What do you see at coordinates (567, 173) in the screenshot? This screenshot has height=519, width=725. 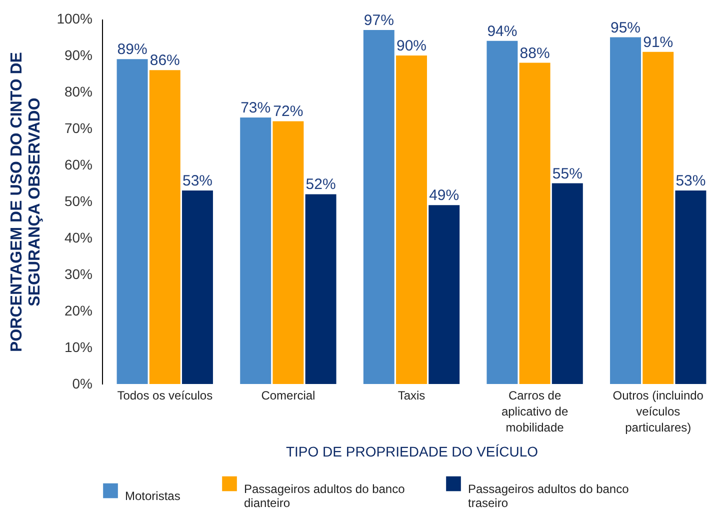 I see `data-label: 55%` at bounding box center [567, 173].